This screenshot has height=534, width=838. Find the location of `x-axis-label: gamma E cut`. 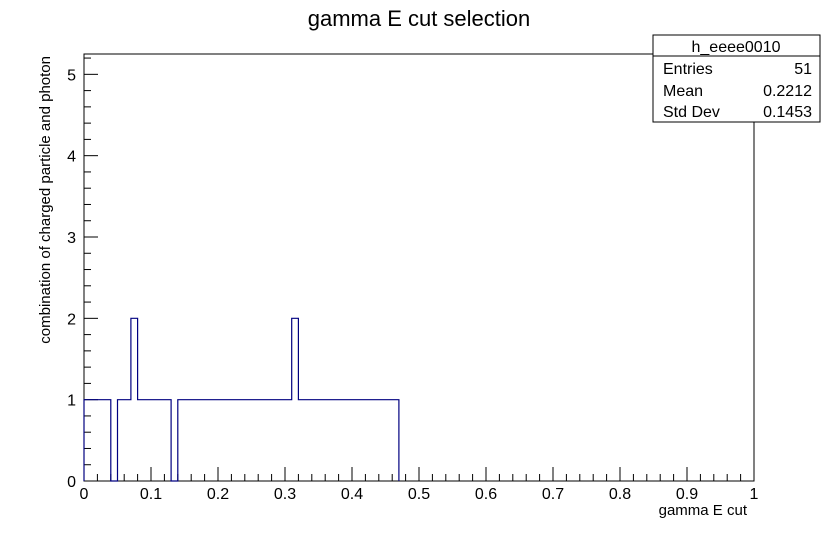

x-axis-label: gamma E cut is located at coordinates (703, 510).